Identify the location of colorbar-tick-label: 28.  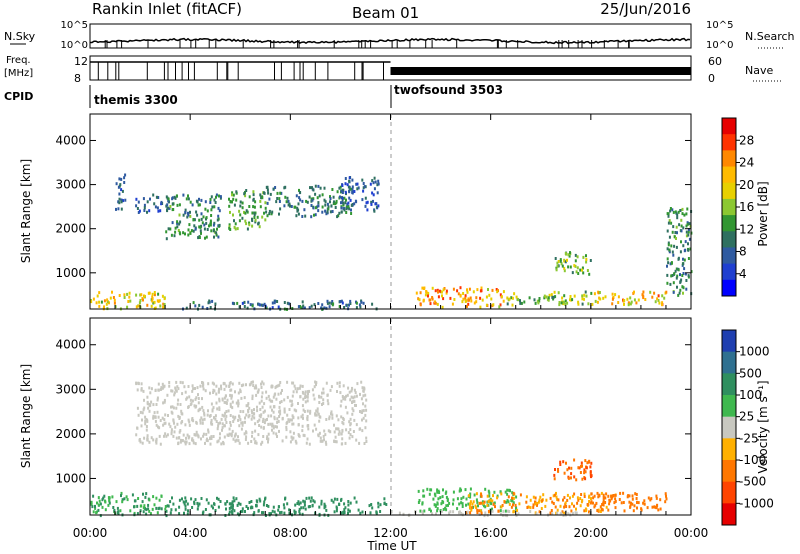
(746, 140).